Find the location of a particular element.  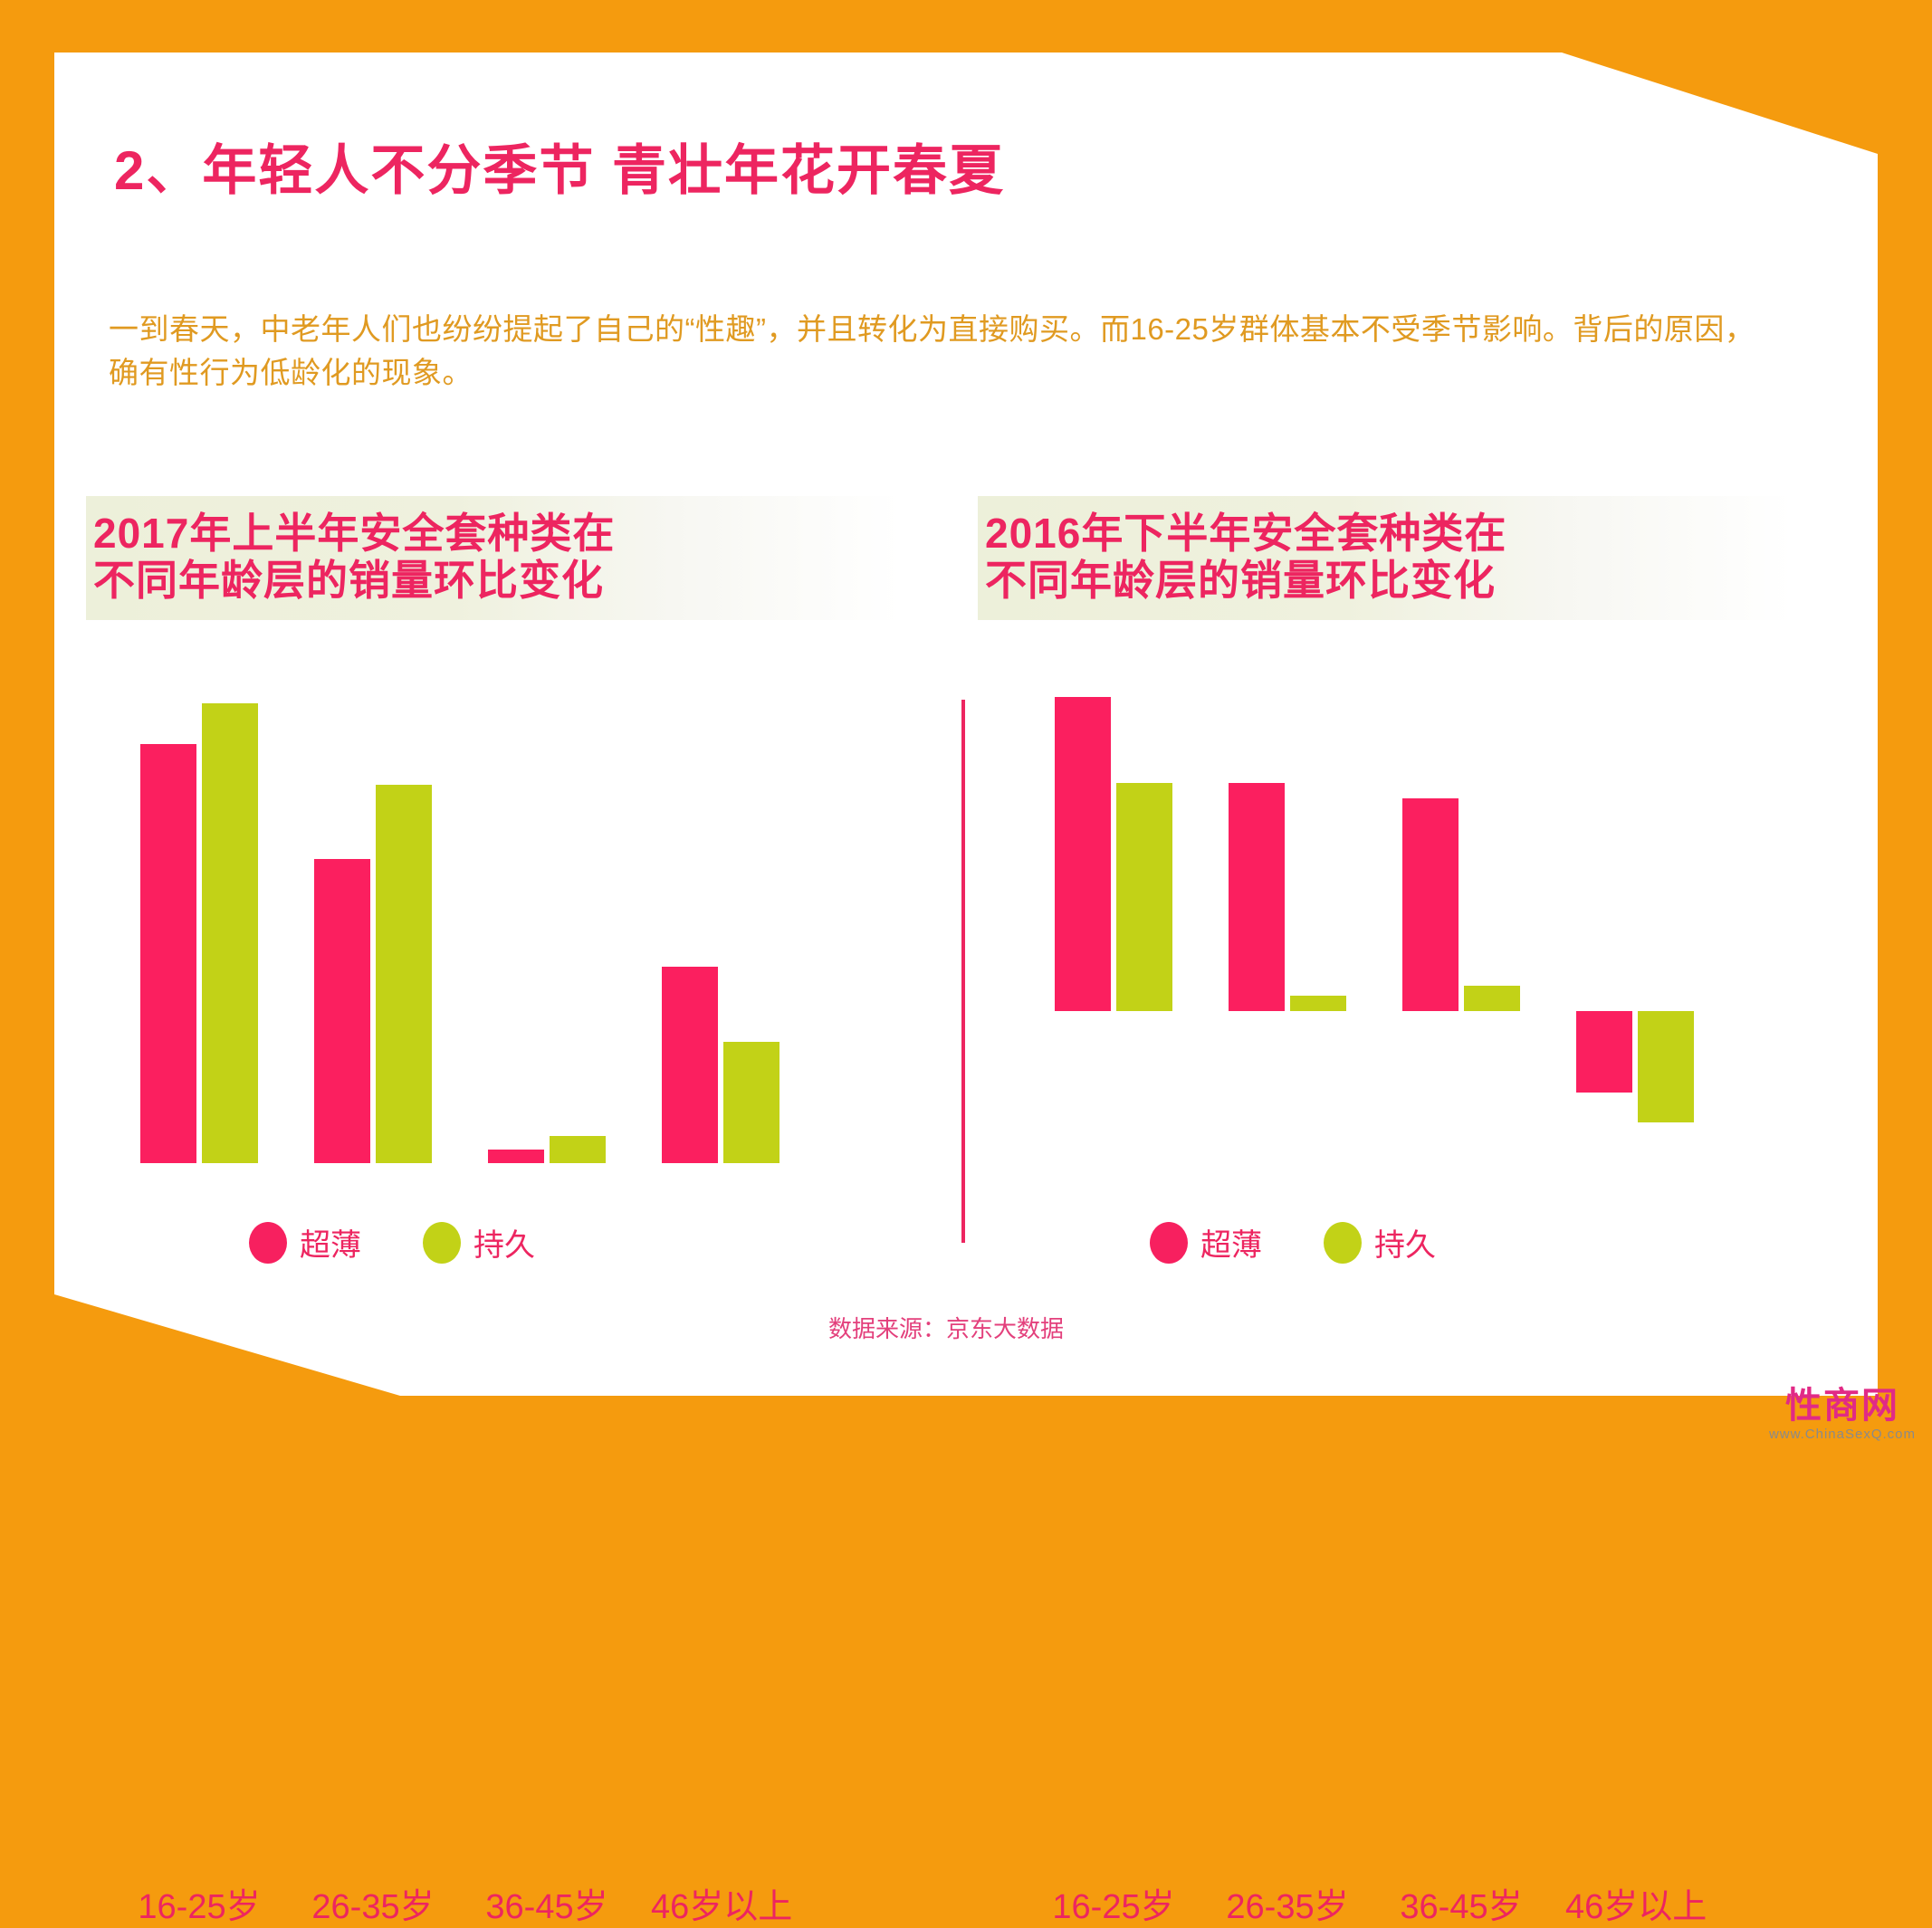

chart-title-line-1: 2017年上半年安全套种类在 is located at coordinates (354, 534).